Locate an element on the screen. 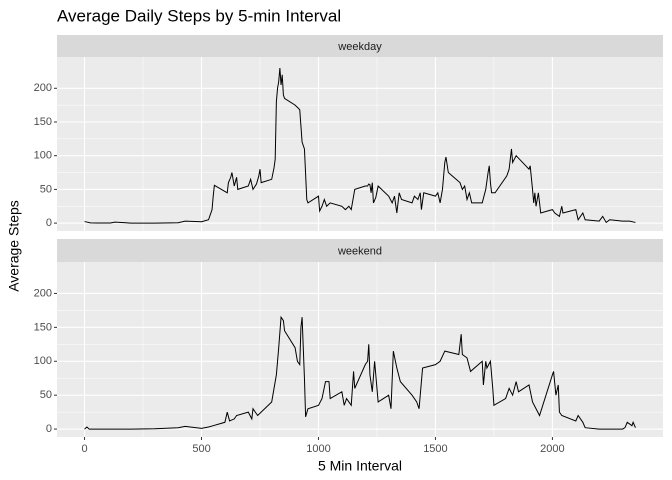  strip-label: weekday is located at coordinates (359, 47).